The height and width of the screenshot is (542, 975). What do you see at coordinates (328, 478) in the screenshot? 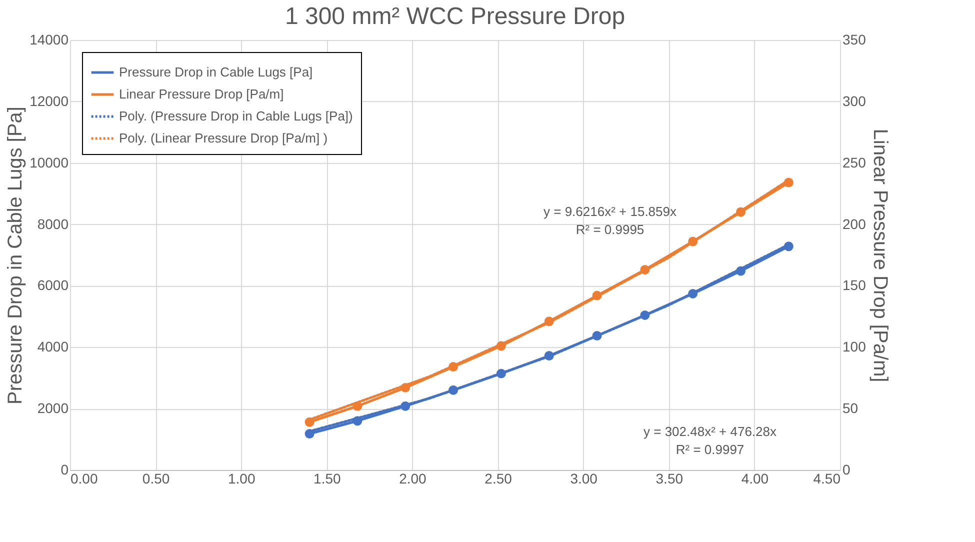
I see `x-tick-label: 1.50` at bounding box center [328, 478].